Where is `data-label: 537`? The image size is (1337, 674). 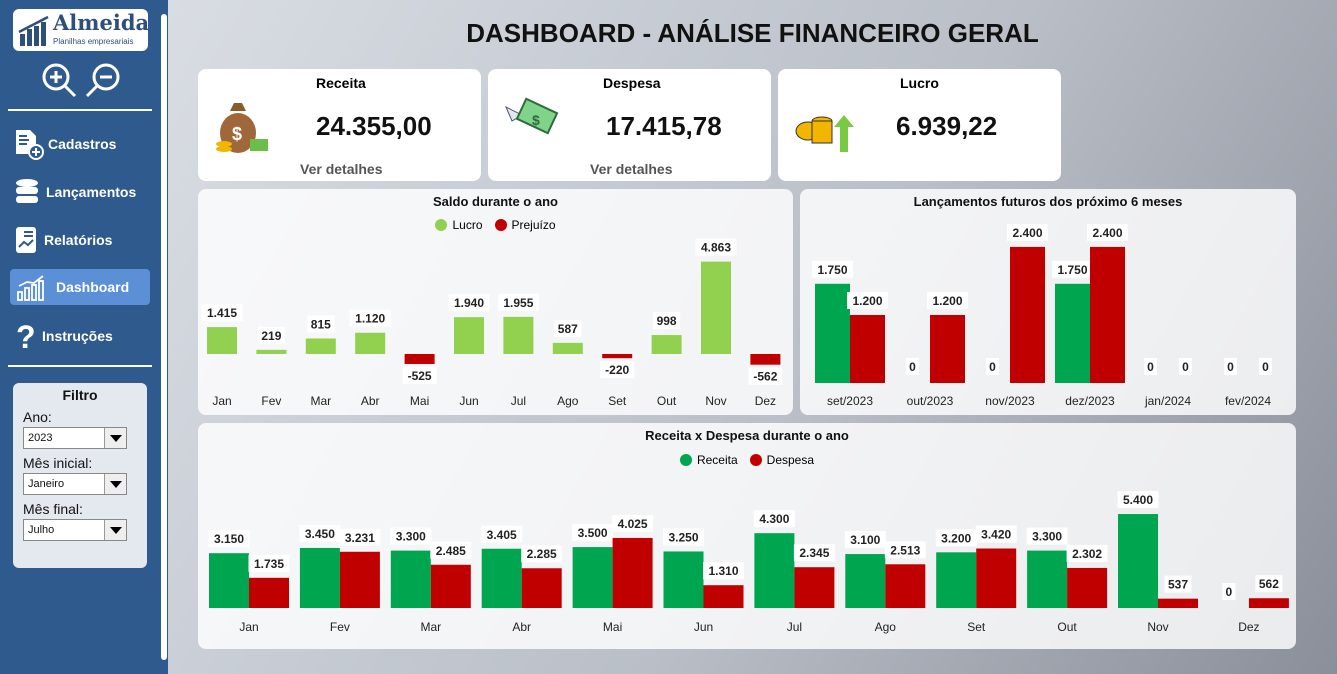
data-label: 537 is located at coordinates (1178, 585).